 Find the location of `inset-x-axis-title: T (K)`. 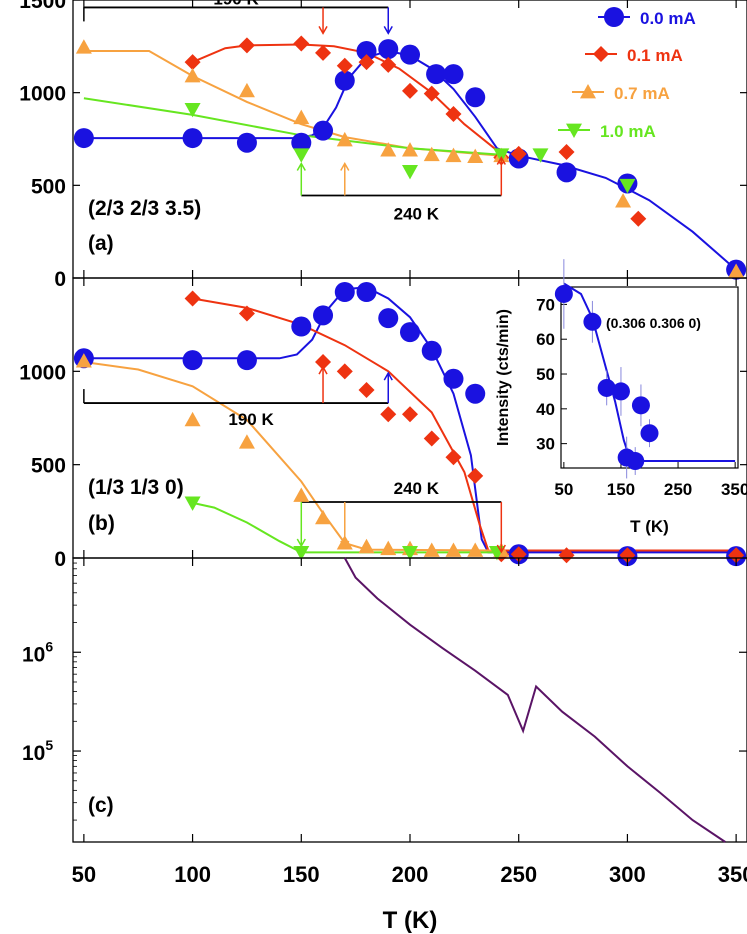

inset-x-axis-title: T (K) is located at coordinates (649, 526).